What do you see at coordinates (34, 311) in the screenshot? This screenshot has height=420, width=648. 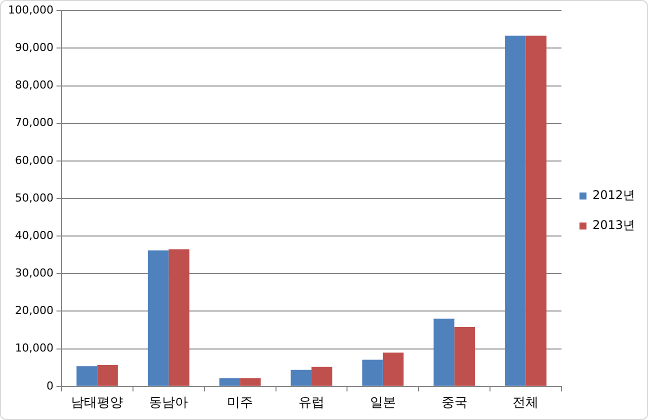 I see `y-tick-label: 20,000` at bounding box center [34, 311].